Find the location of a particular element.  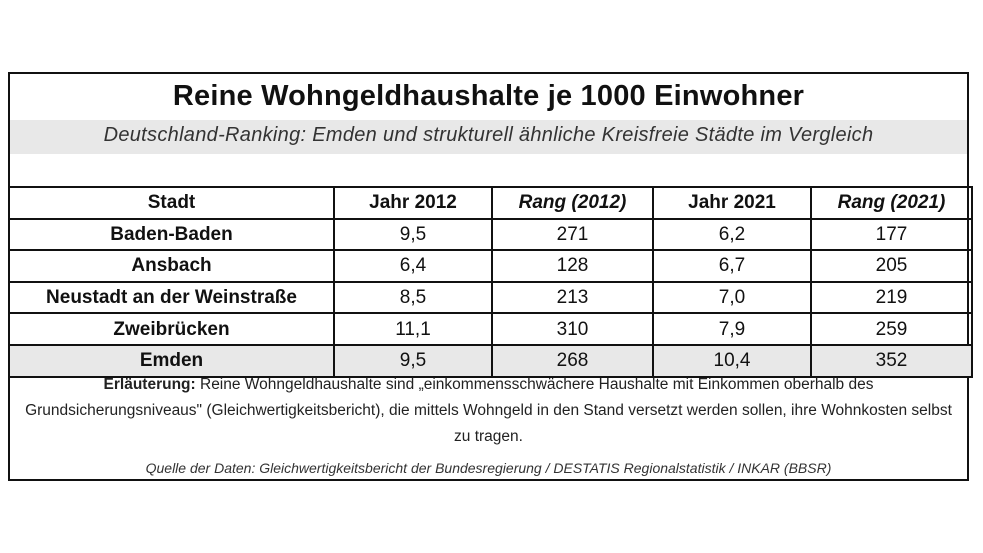

cell-city: Neustadt an der Weinstraße is located at coordinates (171, 297).